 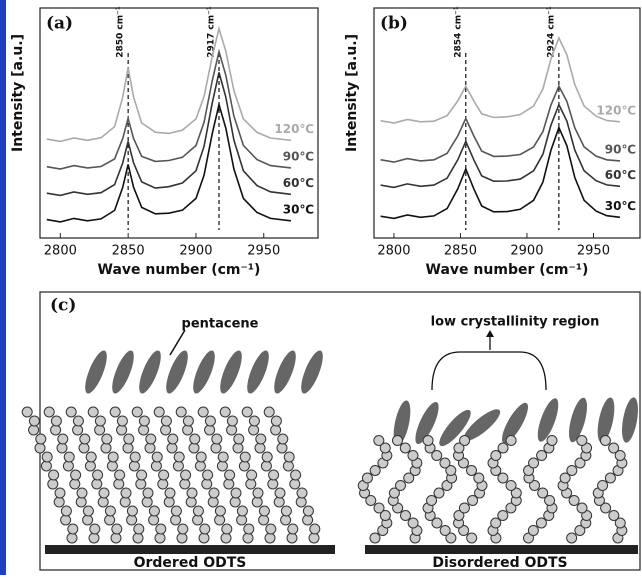 I want to click on x-tick-label: 2950, so click(x=263, y=251).